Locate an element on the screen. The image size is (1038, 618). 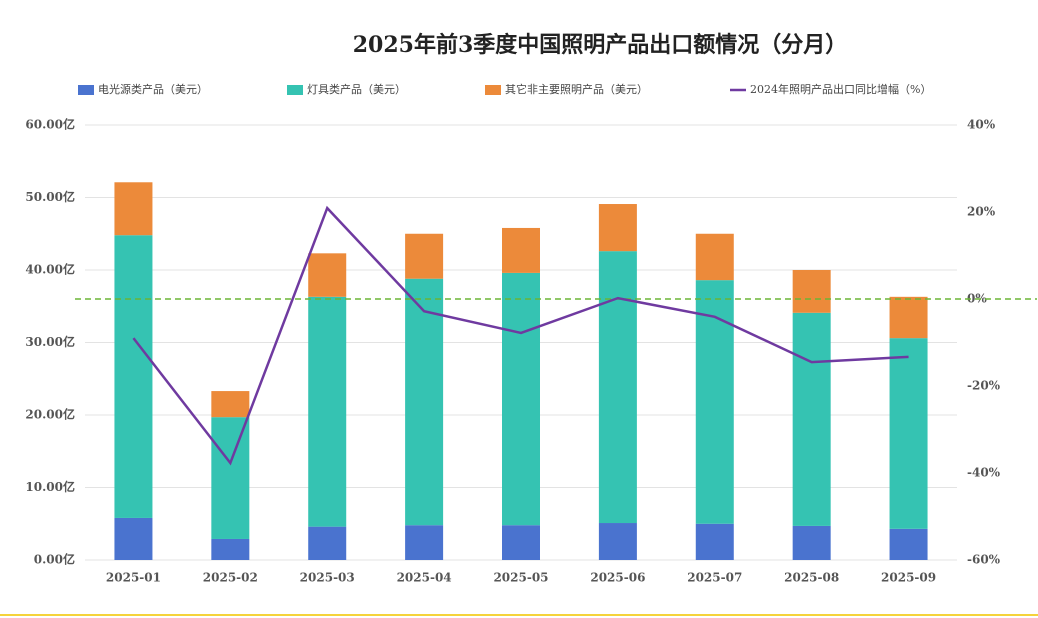
chart-title: 2025年前3季度中国照明产品出口额情况（分月） is located at coordinates (600, 45).